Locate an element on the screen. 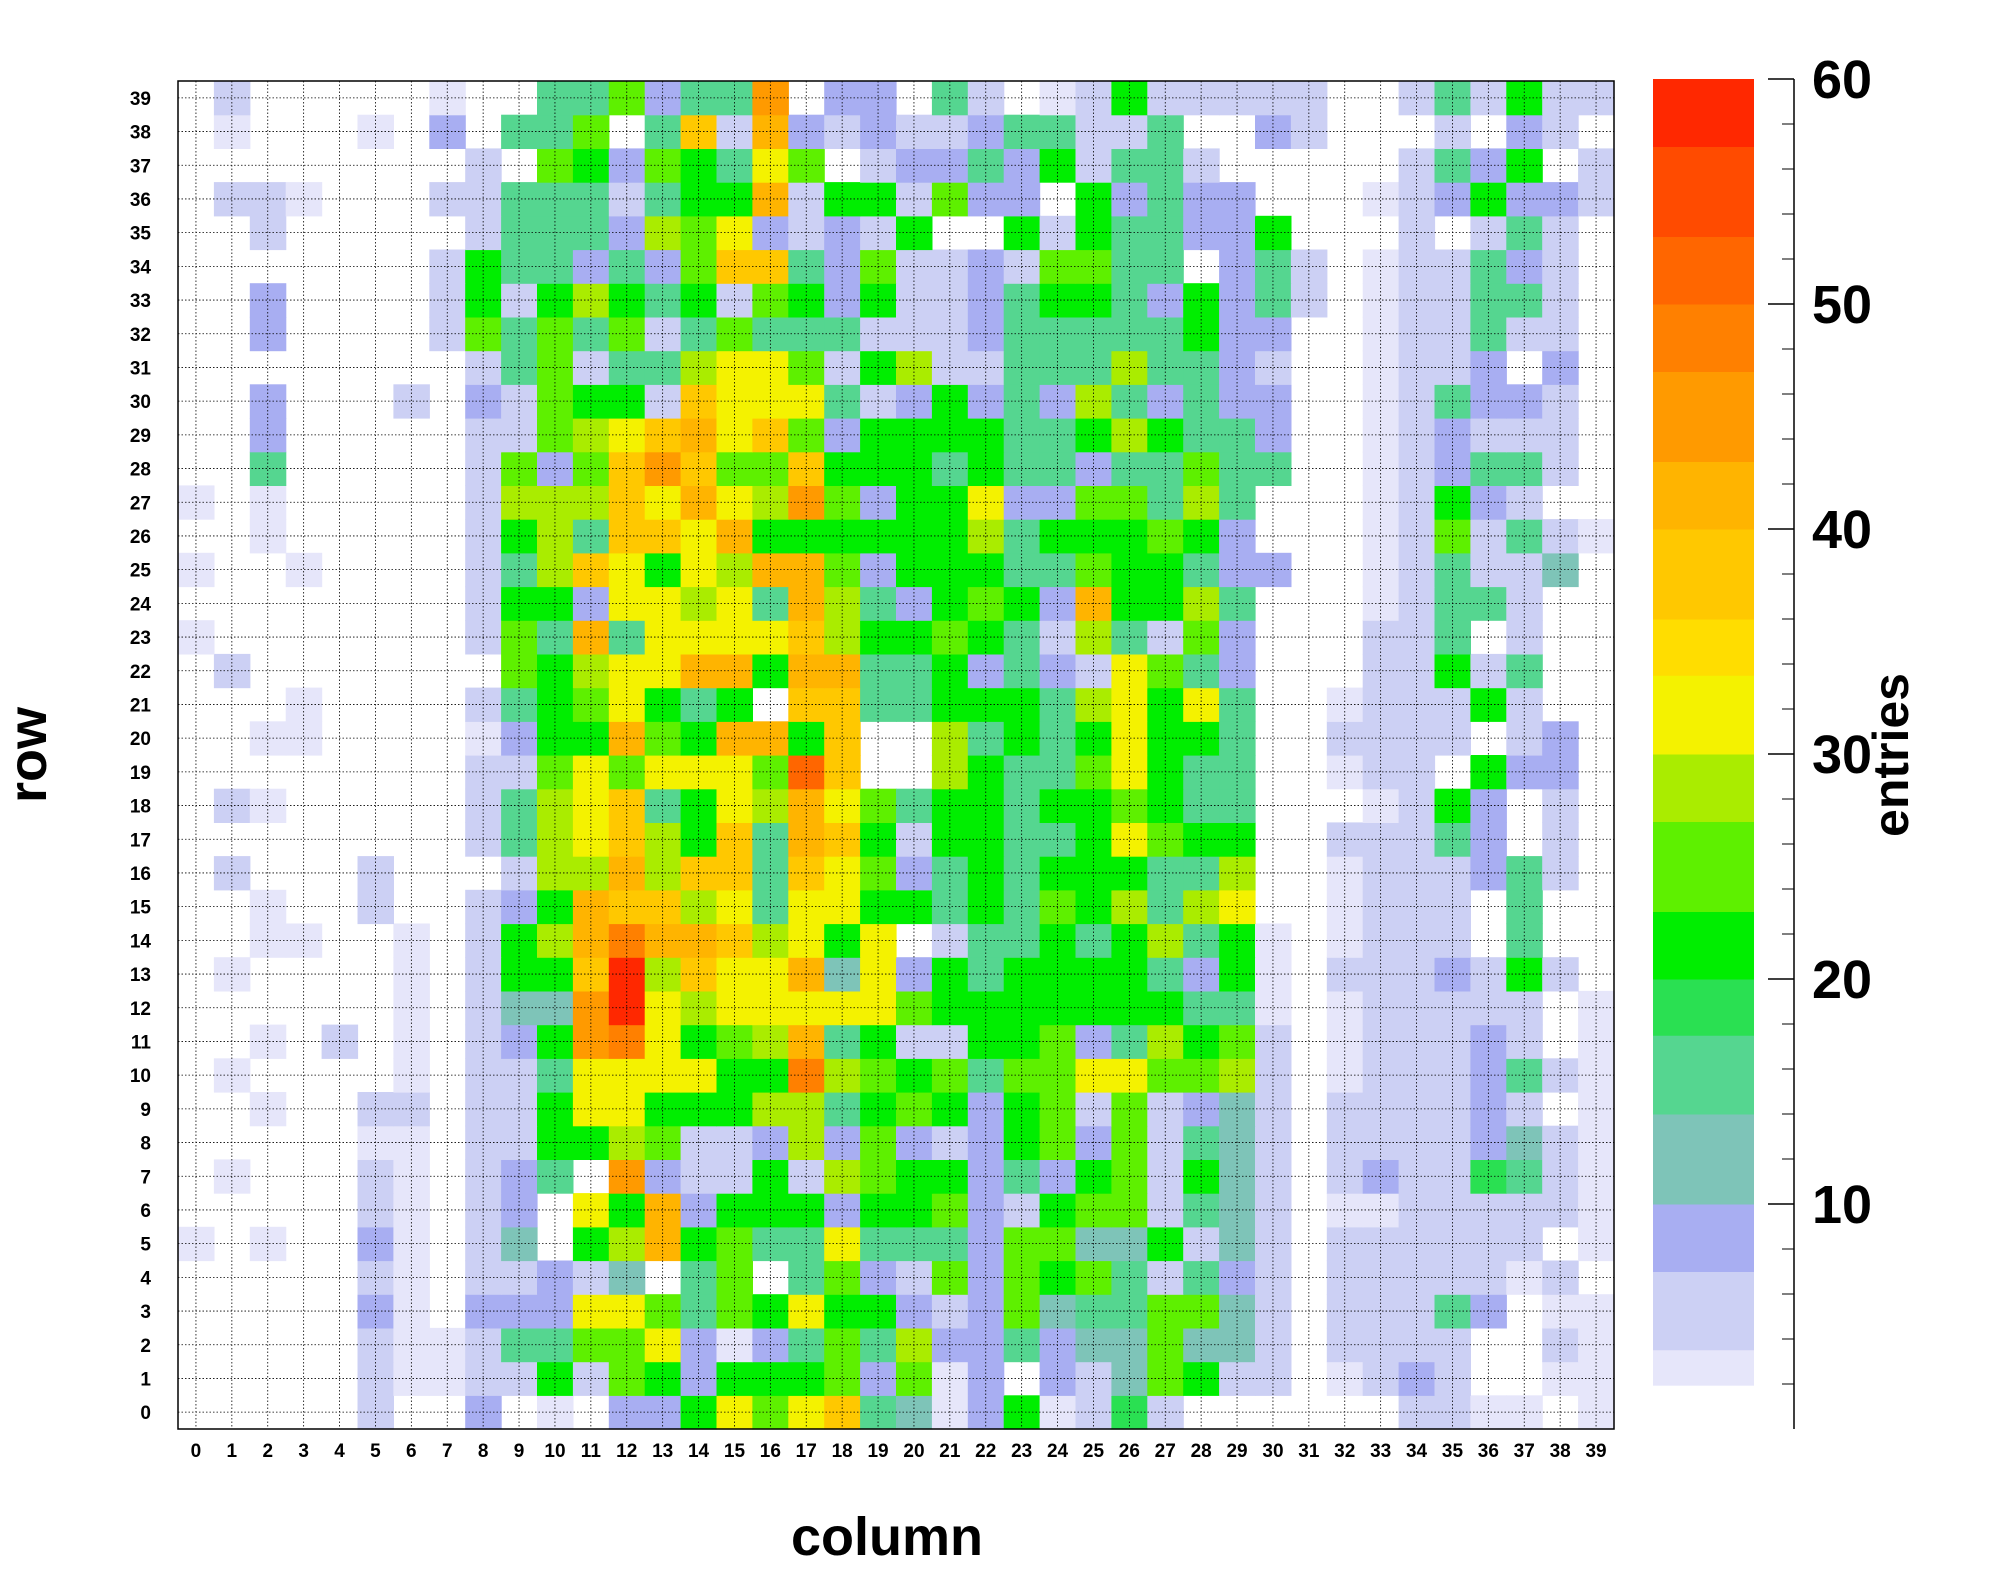  y-tick-label: 26 is located at coordinates (140, 537).